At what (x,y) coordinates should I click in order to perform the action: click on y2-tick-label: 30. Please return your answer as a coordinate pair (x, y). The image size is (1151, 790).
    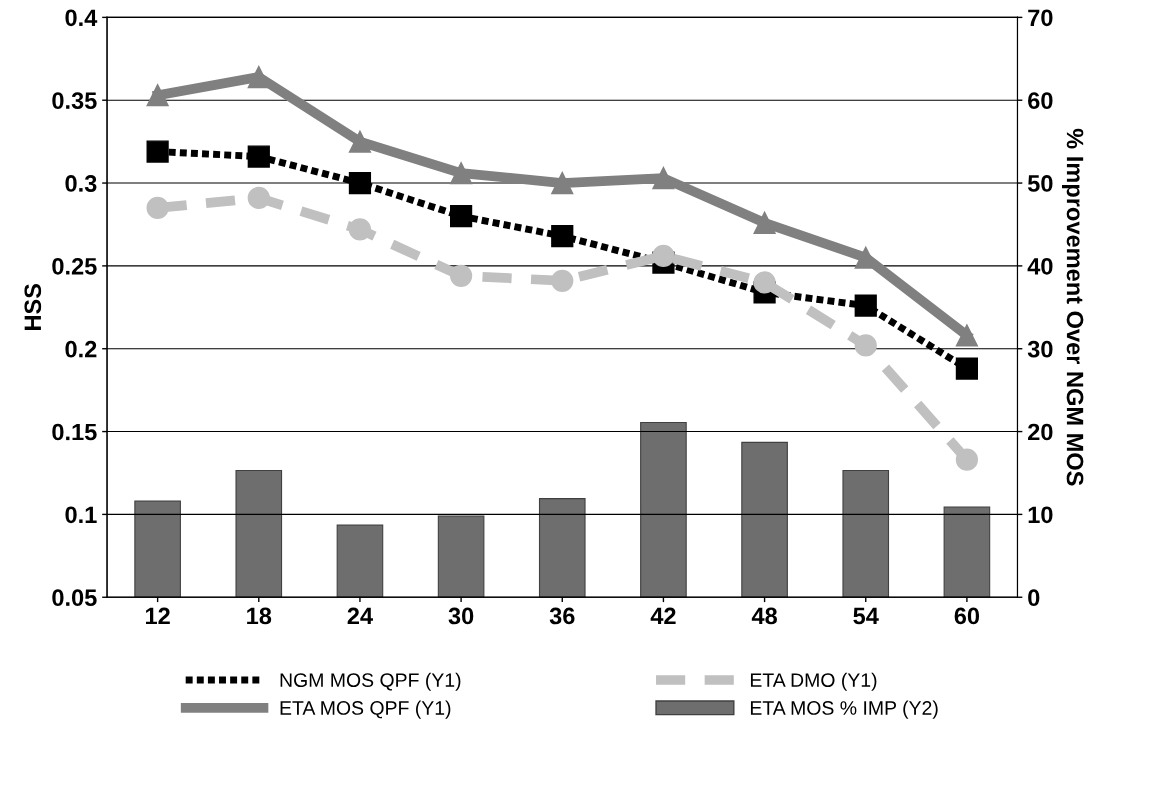
    Looking at the image, I should click on (1040, 349).